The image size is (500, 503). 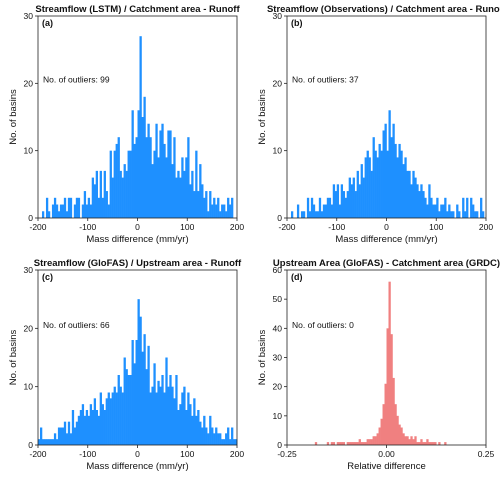 What do you see at coordinates (76, 325) in the screenshot?
I see `outliers-annotation: No. of outliers: 66` at bounding box center [76, 325].